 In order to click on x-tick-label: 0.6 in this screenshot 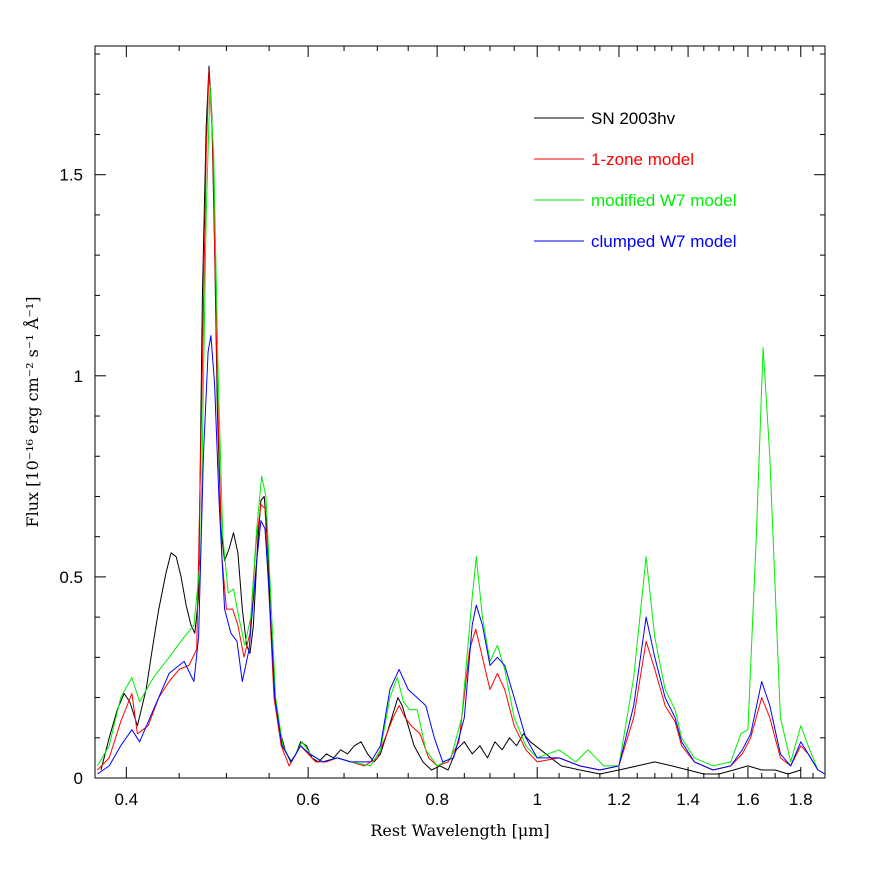, I will do `click(308, 799)`.